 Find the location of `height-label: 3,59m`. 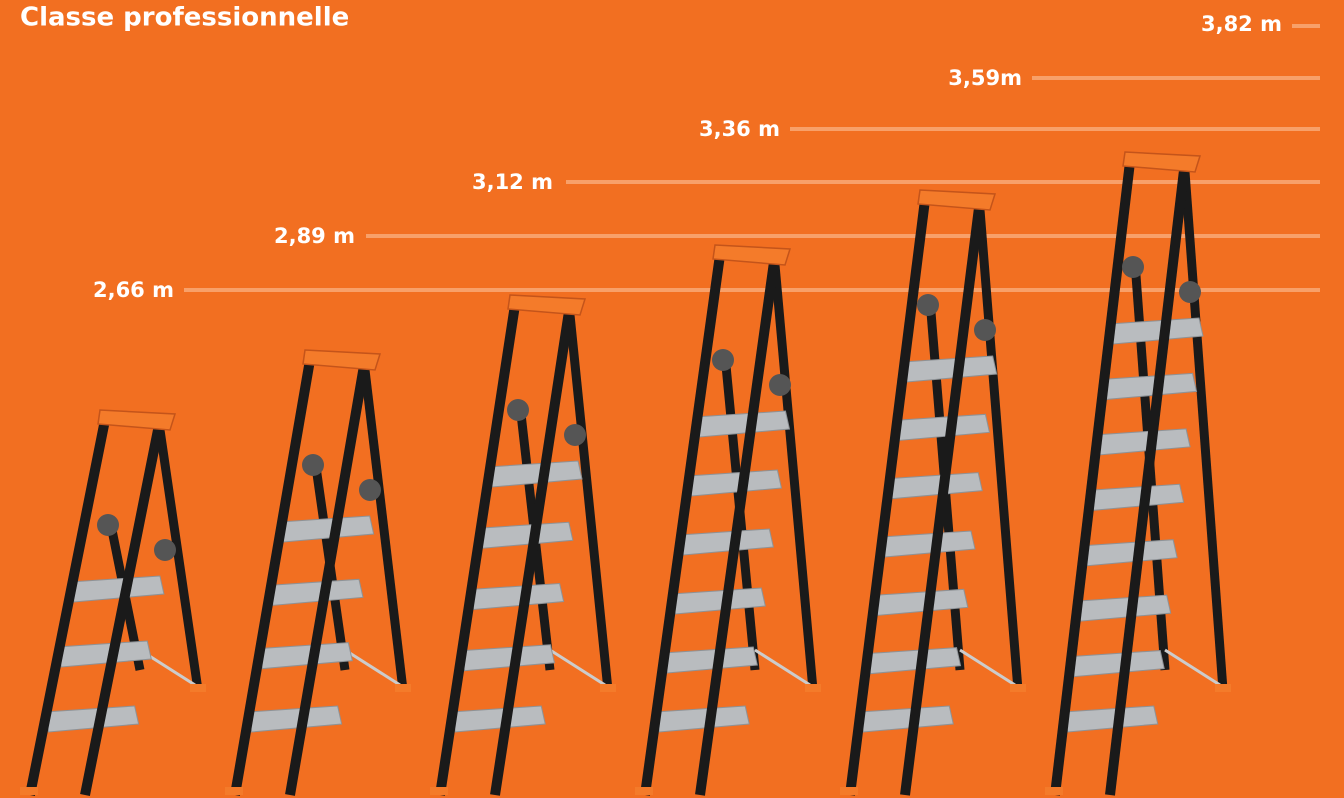

height-label: 3,59m is located at coordinates (985, 78).